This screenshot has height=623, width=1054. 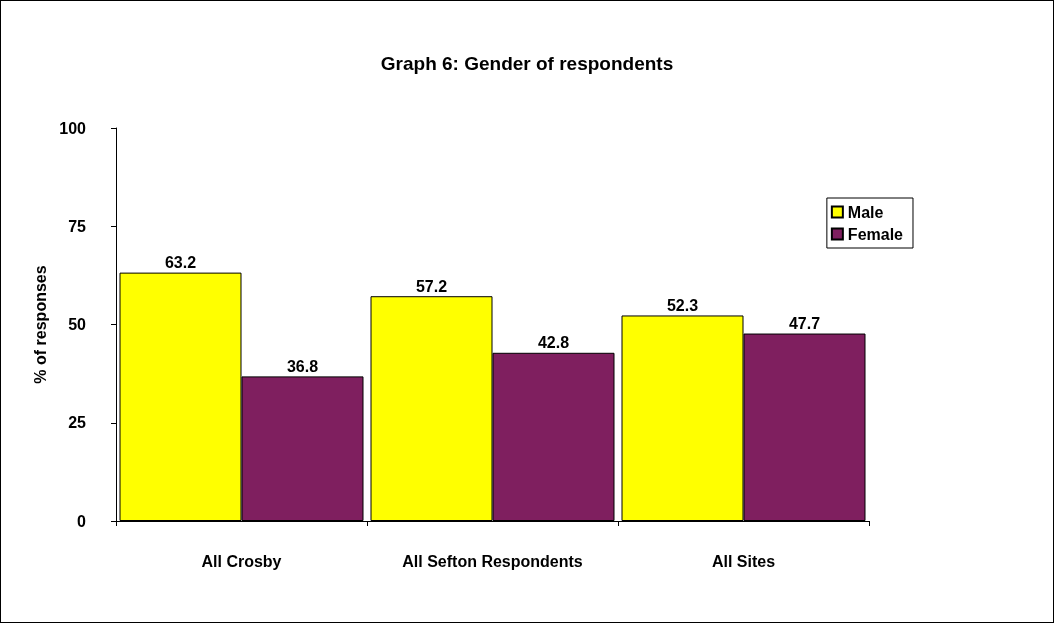 What do you see at coordinates (77, 324) in the screenshot?
I see `y-tick-label: 50` at bounding box center [77, 324].